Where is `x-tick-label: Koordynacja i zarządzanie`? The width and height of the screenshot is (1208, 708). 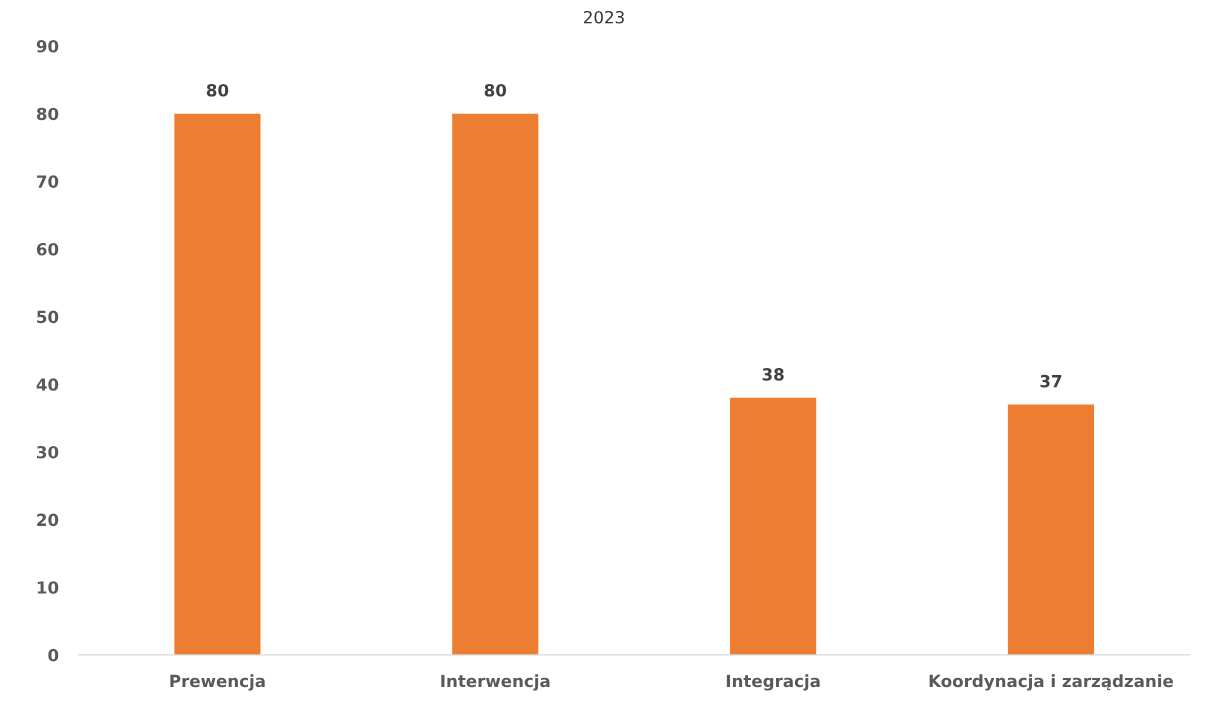
x-tick-label: Koordynacja i zarządzanie is located at coordinates (1051, 682).